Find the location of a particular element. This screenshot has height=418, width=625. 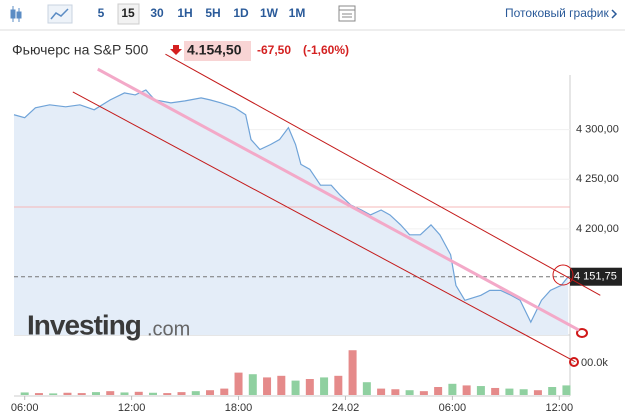

area-icon is located at coordinates (60, 14).